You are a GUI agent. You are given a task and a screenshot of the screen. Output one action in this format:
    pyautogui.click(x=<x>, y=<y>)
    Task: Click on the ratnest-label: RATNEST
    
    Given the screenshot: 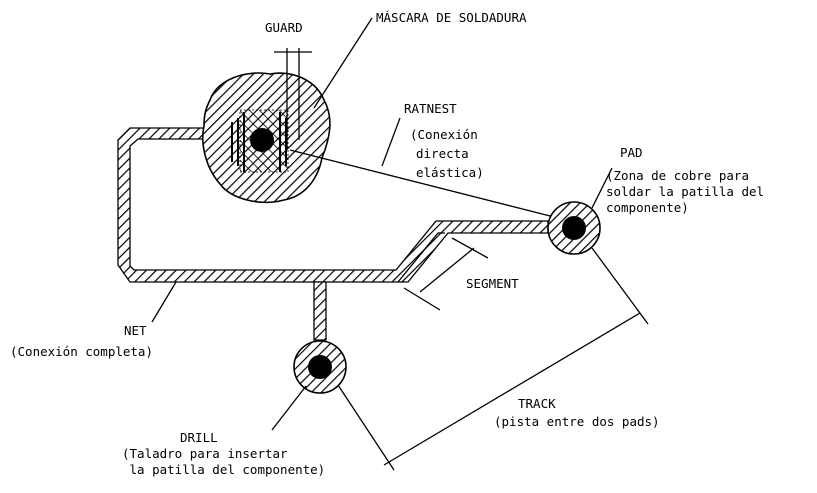 What is the action you would take?
    pyautogui.click(x=430, y=108)
    